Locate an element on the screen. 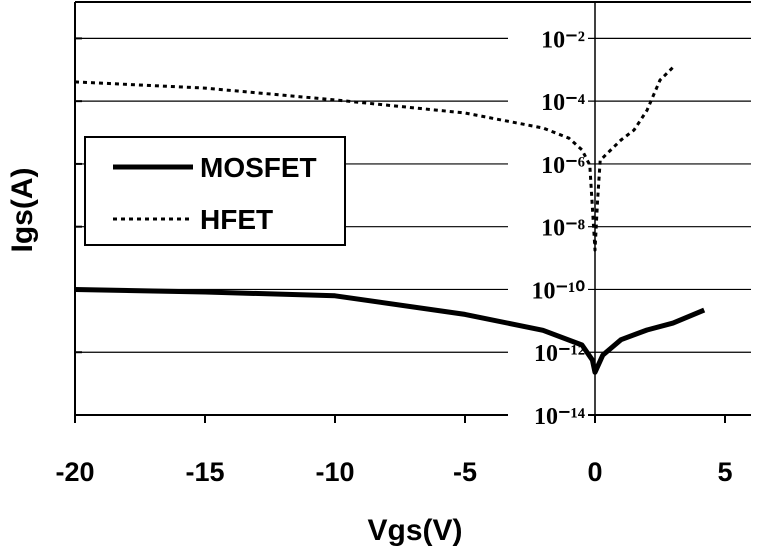 The image size is (777, 553). x-tick-label: -20 is located at coordinates (74, 472).